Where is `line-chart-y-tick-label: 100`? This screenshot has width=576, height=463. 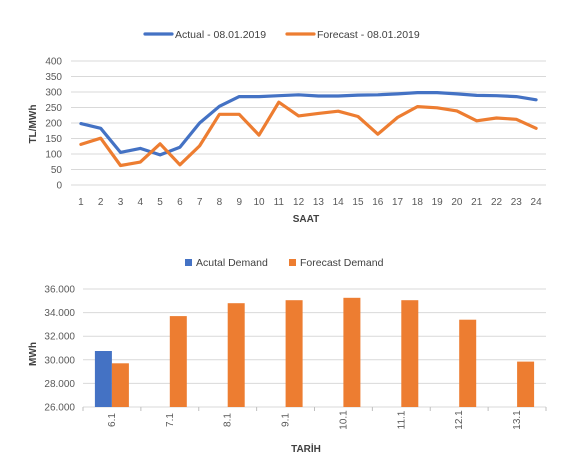
line-chart-y-tick-label: 100 is located at coordinates (53, 155).